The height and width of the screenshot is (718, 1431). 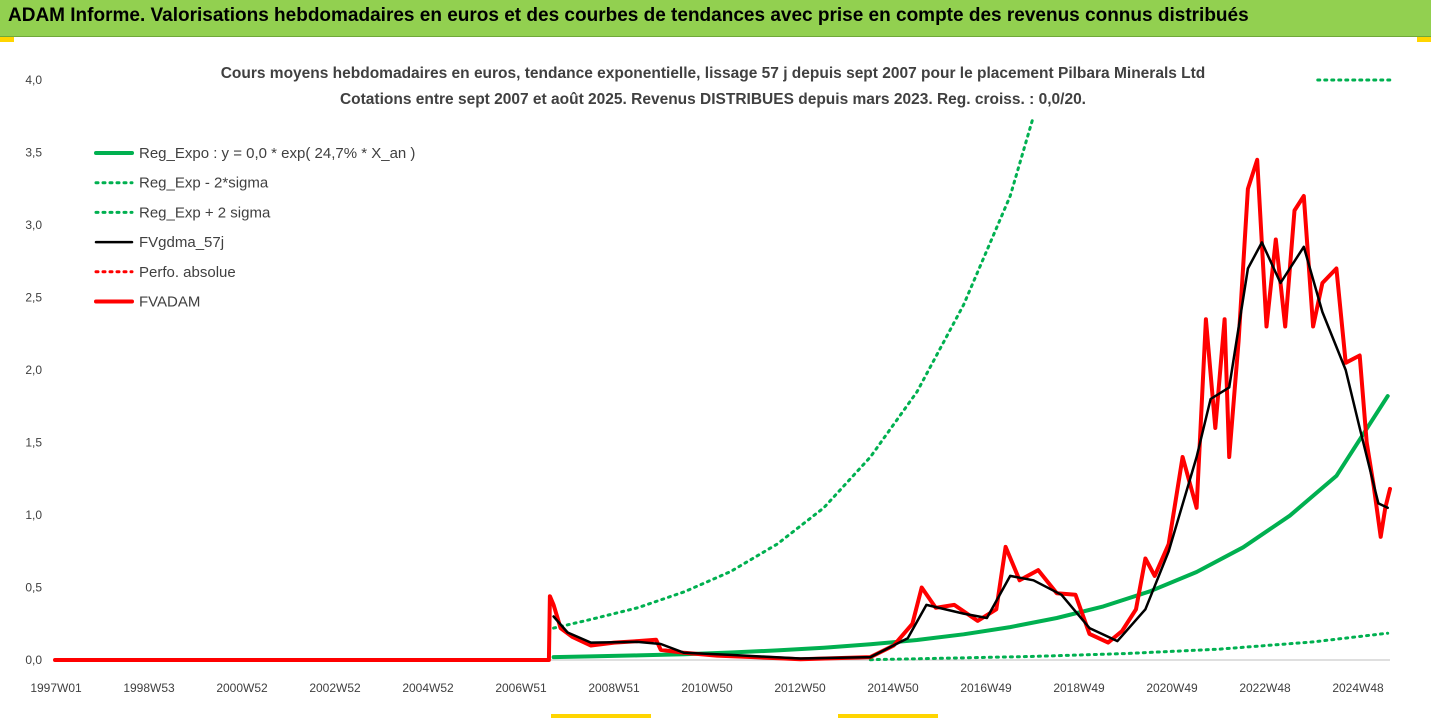 What do you see at coordinates (33, 515) in the screenshot?
I see `y-tick-label: 1,0` at bounding box center [33, 515].